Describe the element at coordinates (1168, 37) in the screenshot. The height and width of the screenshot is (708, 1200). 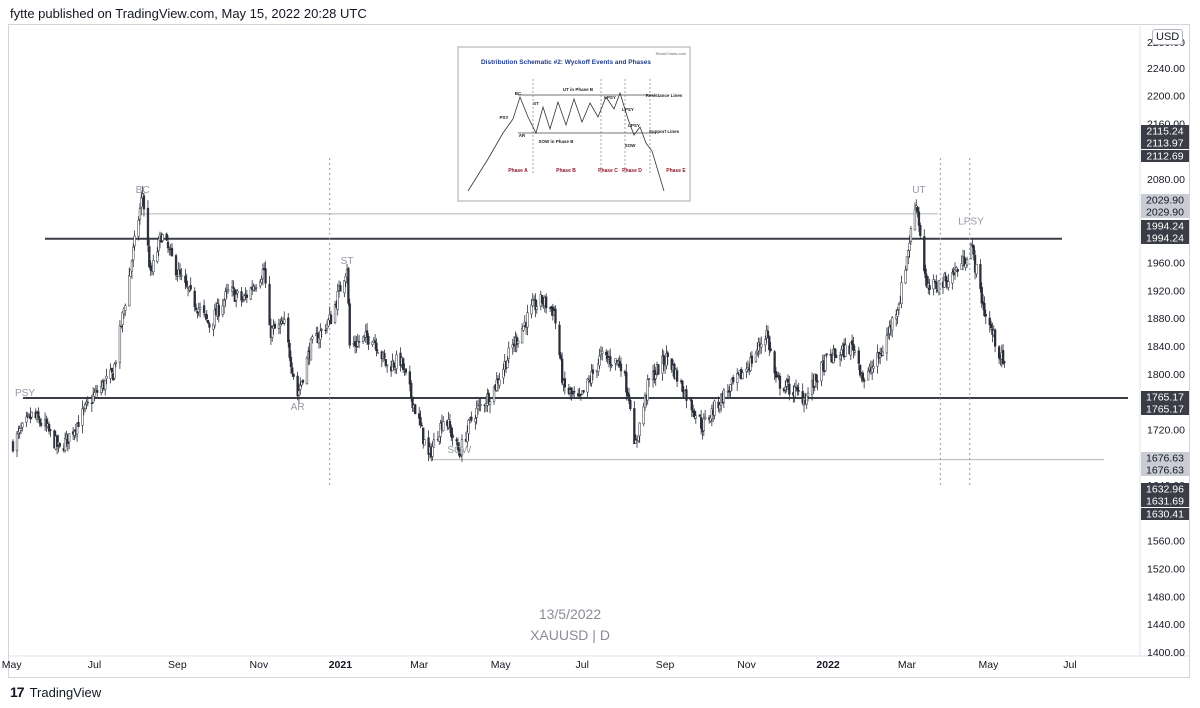
I see `currency-badge: USD` at that location.